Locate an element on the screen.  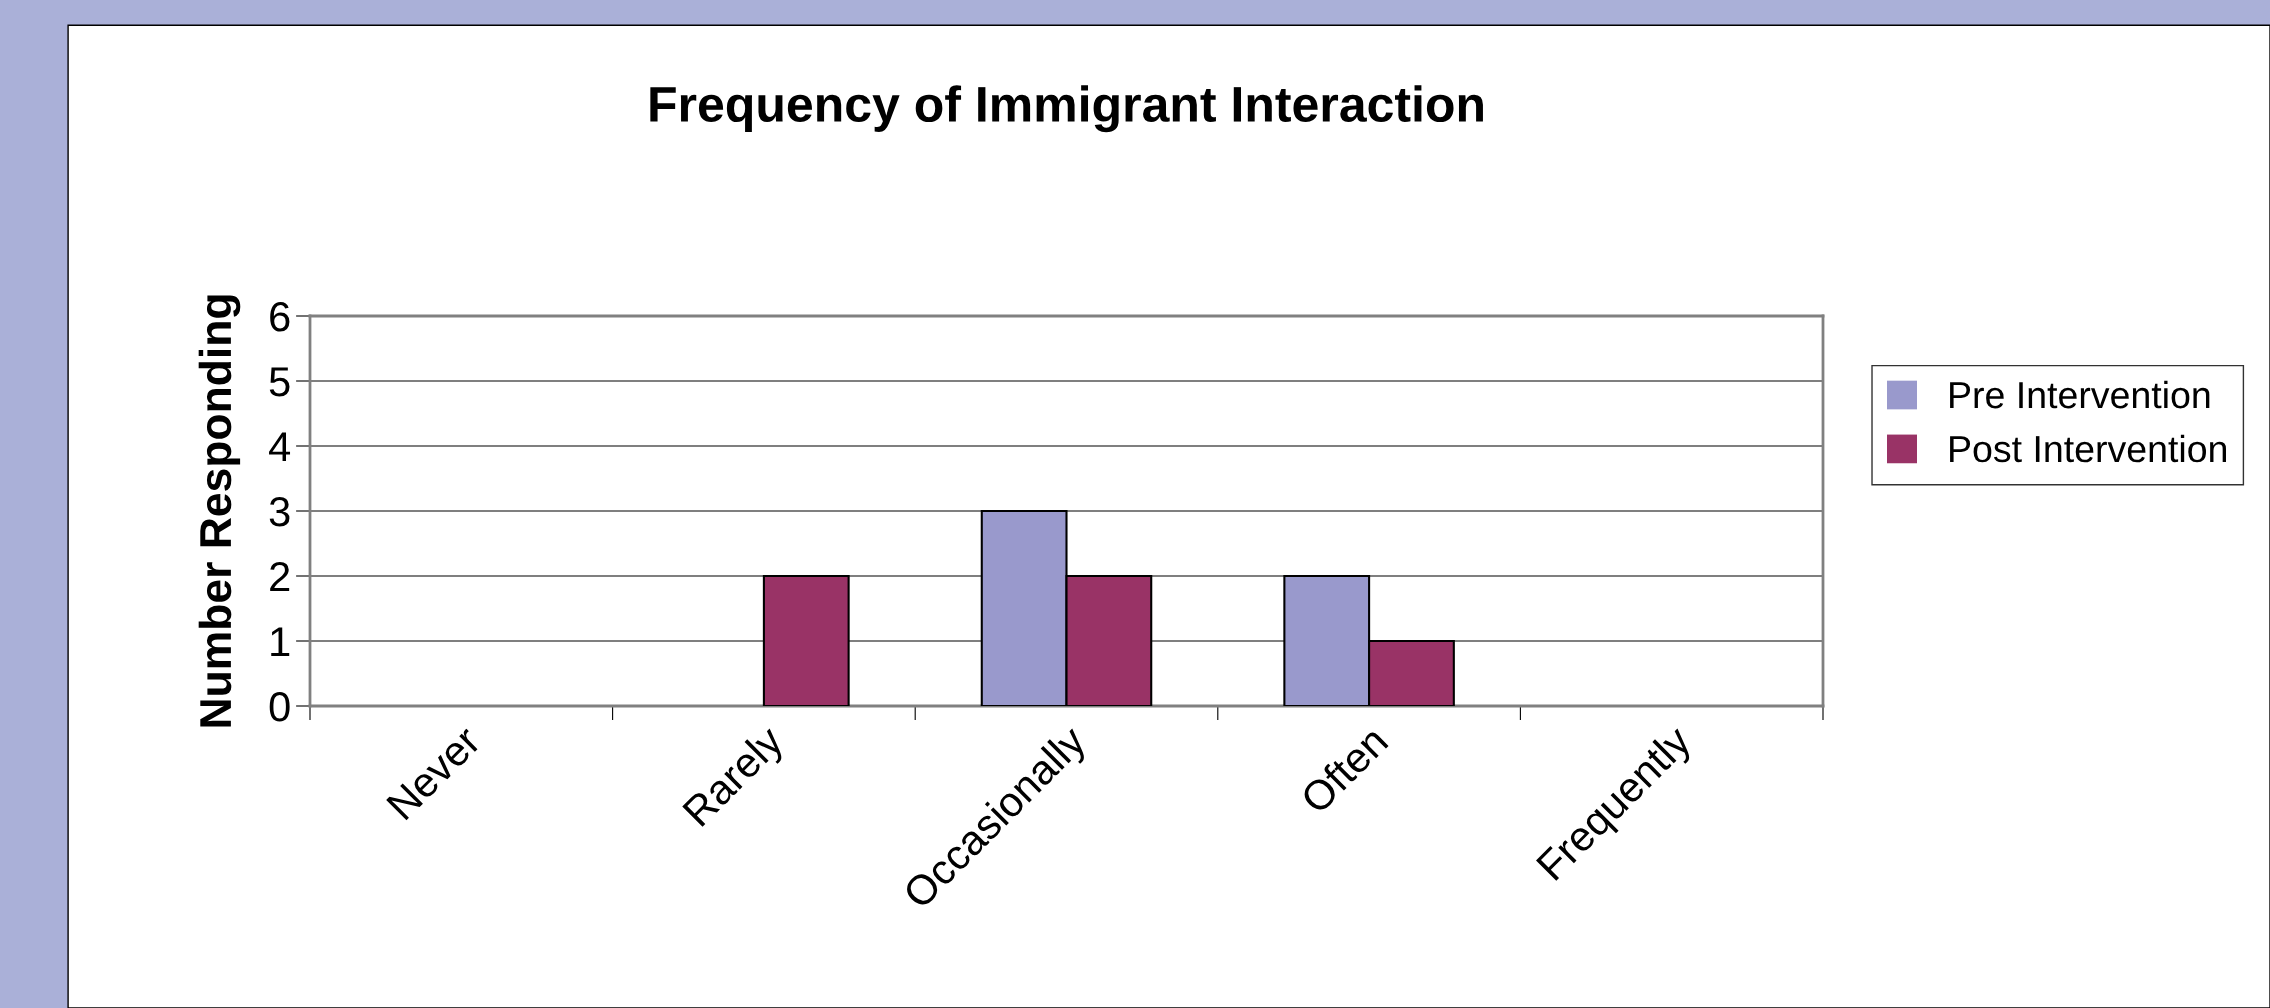
legend-label: Pre Intervention is located at coordinates (2080, 394).